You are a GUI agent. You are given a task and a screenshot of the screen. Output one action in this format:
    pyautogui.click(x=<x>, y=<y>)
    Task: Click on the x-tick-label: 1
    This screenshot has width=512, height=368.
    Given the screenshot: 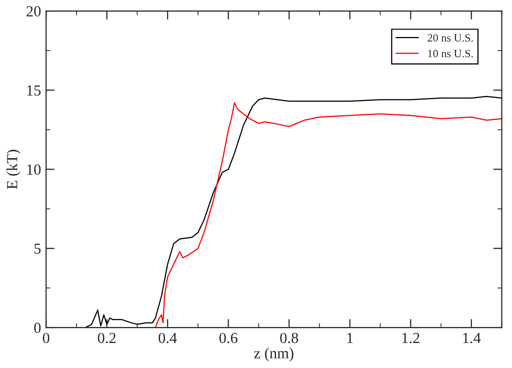 What is the action you would take?
    pyautogui.click(x=350, y=337)
    